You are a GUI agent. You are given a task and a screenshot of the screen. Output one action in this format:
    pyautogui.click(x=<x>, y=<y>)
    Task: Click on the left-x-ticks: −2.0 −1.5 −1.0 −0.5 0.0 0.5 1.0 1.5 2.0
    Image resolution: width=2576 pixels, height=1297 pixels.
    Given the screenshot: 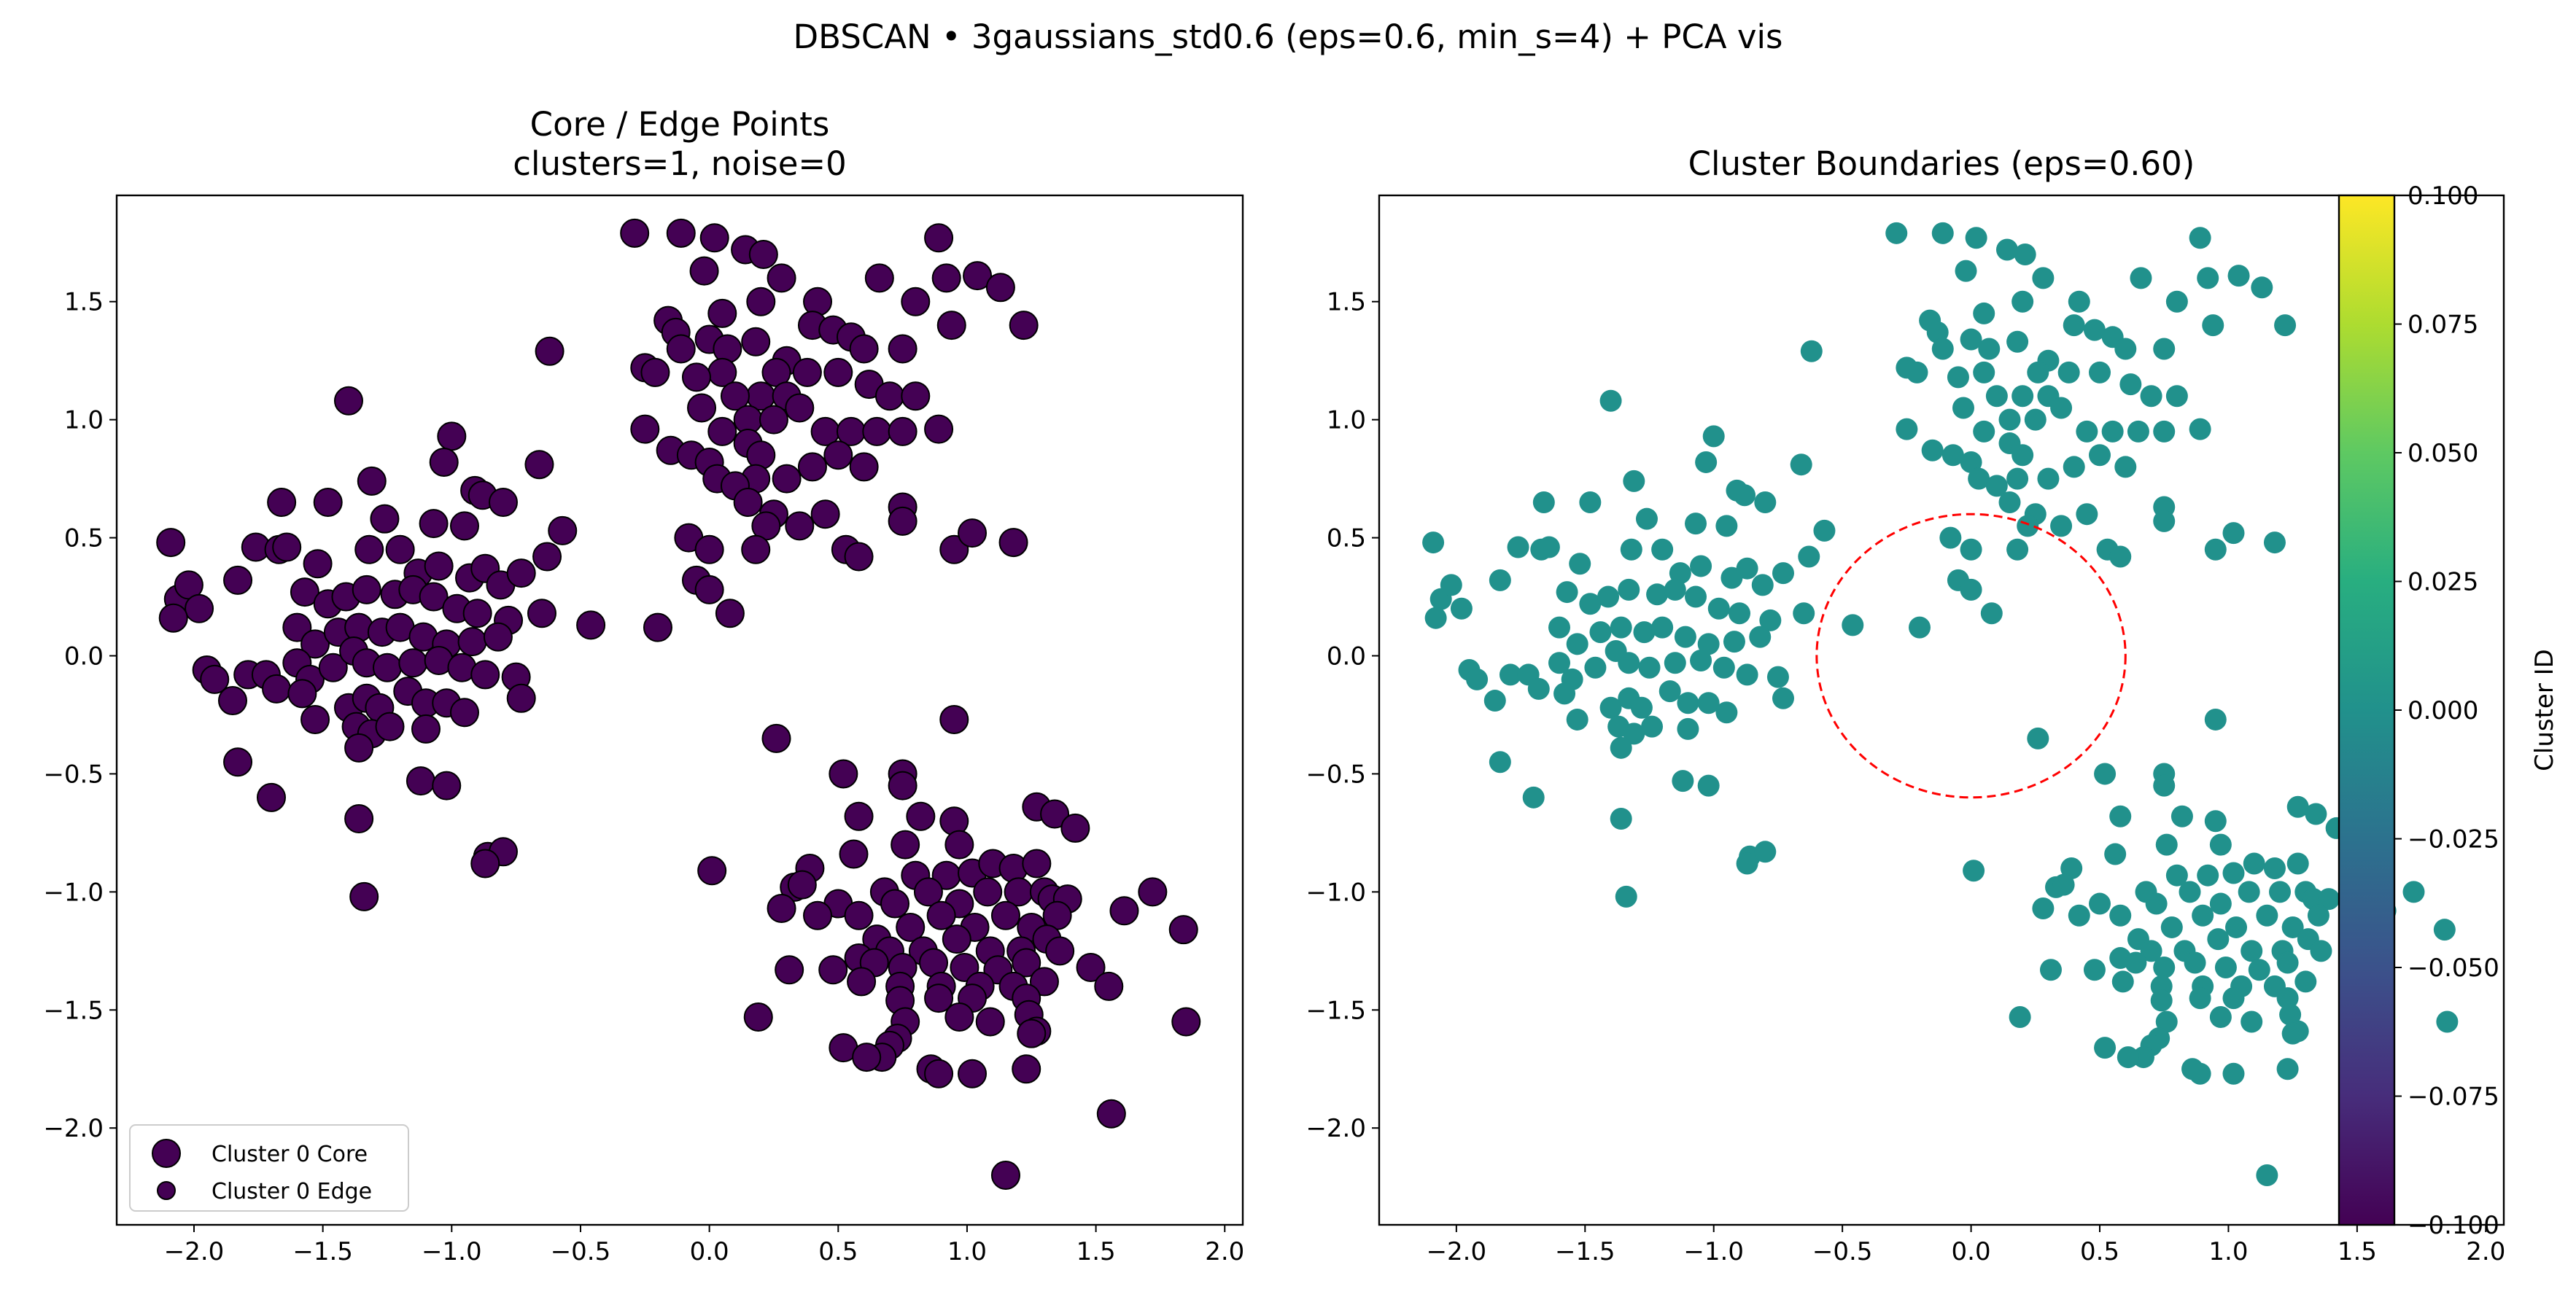 What is the action you would take?
    pyautogui.click(x=704, y=1245)
    